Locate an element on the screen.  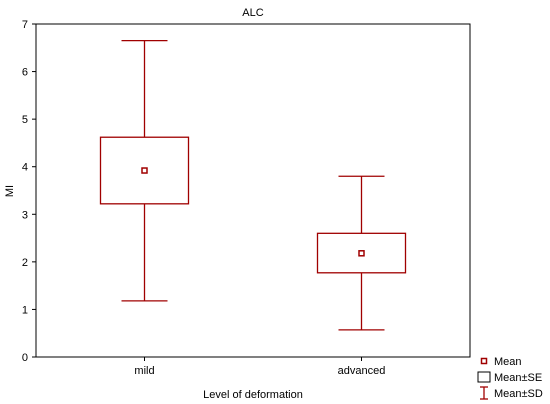
box-group-mild is located at coordinates (144, 171).